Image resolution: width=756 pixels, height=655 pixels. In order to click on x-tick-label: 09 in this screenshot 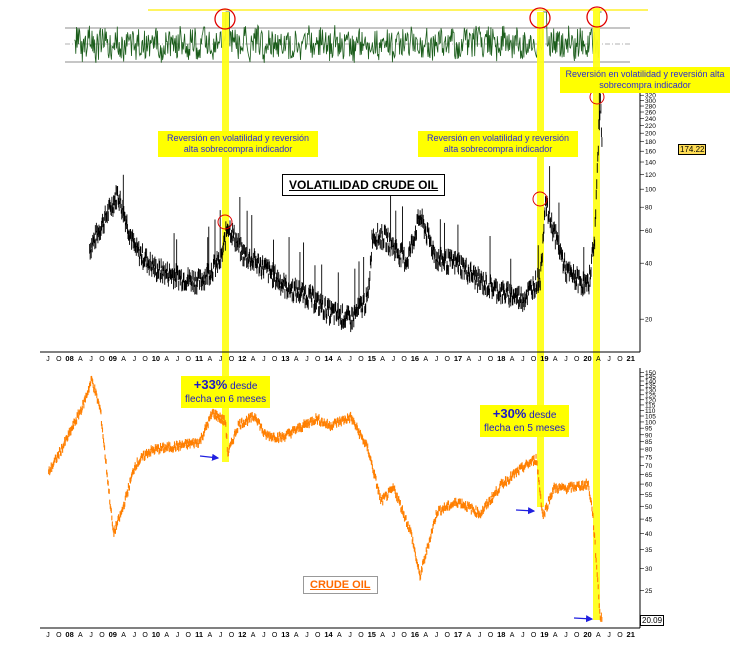, I will do `click(113, 634)`.